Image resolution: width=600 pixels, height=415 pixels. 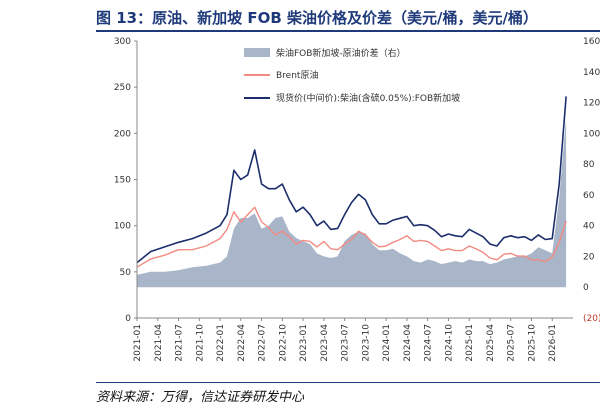 What do you see at coordinates (263, 343) in the screenshot?
I see `x-tick-label: 2022-07` at bounding box center [263, 343].